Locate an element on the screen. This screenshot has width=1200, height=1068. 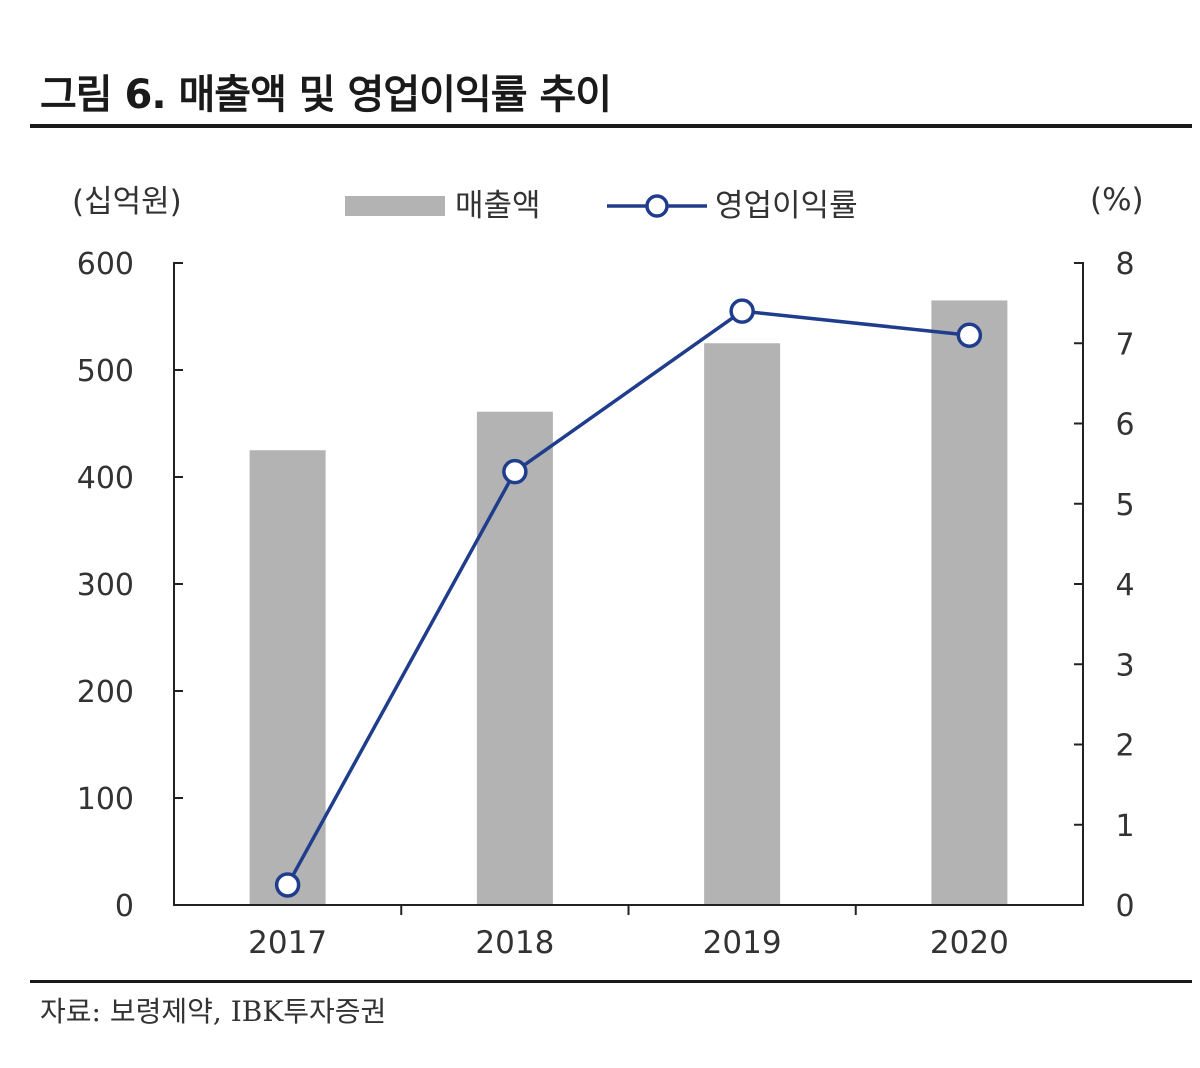
bar-2017 is located at coordinates (287, 677).